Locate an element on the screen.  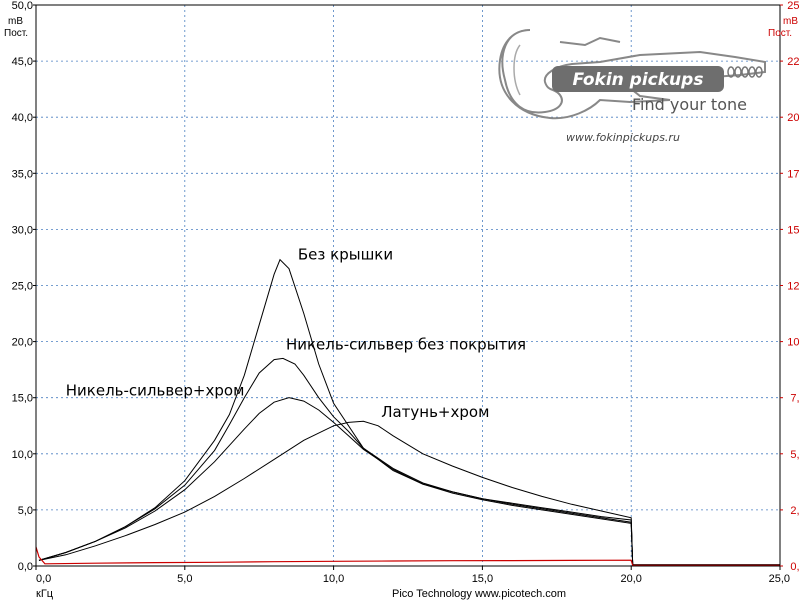
left-unit-sublabel: Пост. is located at coordinates (16, 33).